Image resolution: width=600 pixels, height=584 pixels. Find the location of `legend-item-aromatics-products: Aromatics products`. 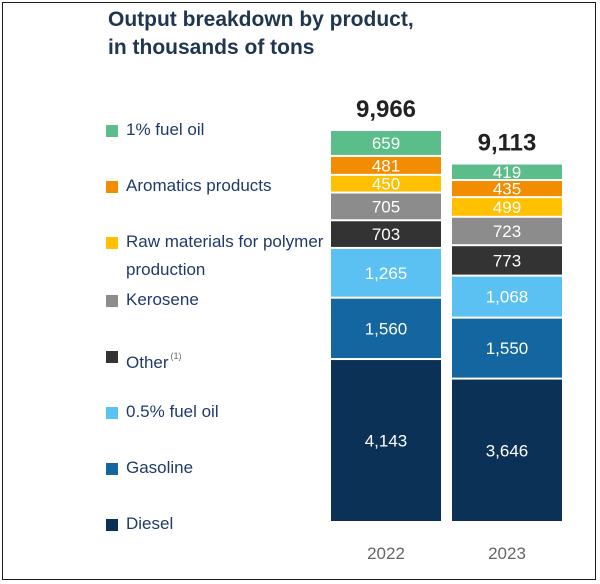

legend-item-aromatics-products: Aromatics products is located at coordinates (189, 188).